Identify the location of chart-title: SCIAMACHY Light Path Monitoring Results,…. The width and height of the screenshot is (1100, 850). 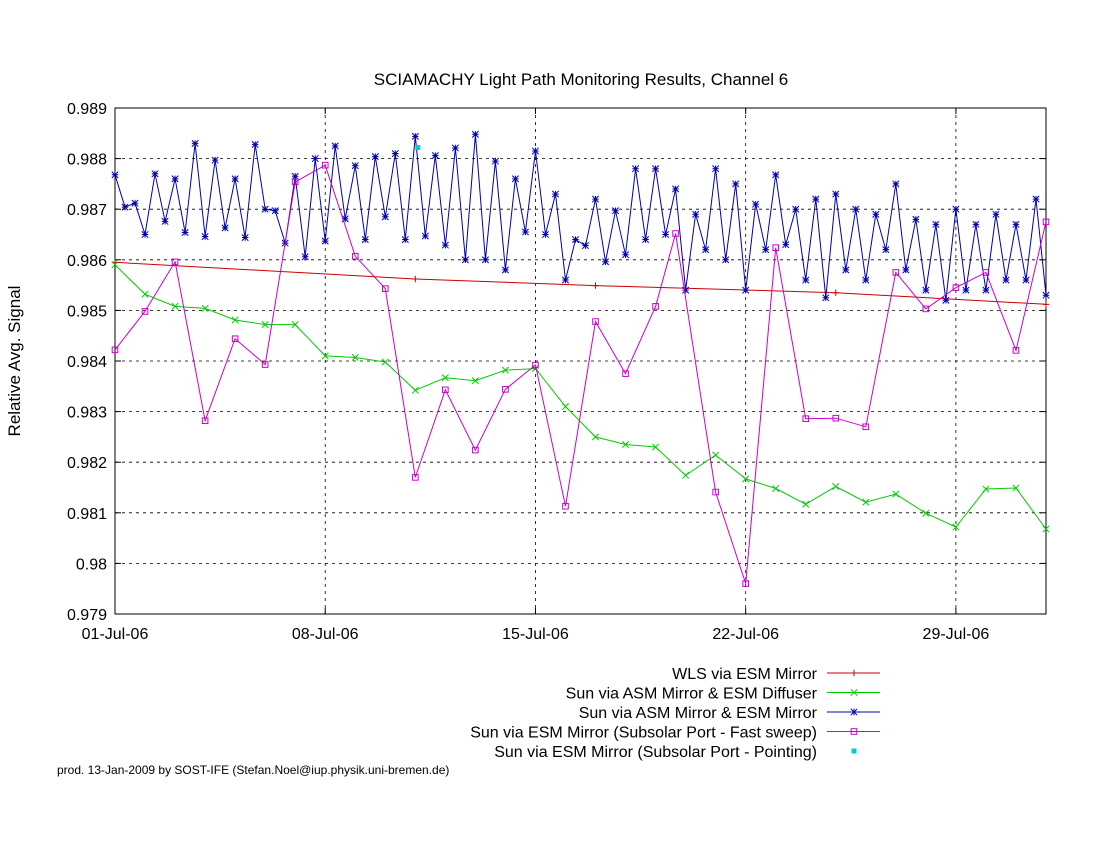
(581, 79).